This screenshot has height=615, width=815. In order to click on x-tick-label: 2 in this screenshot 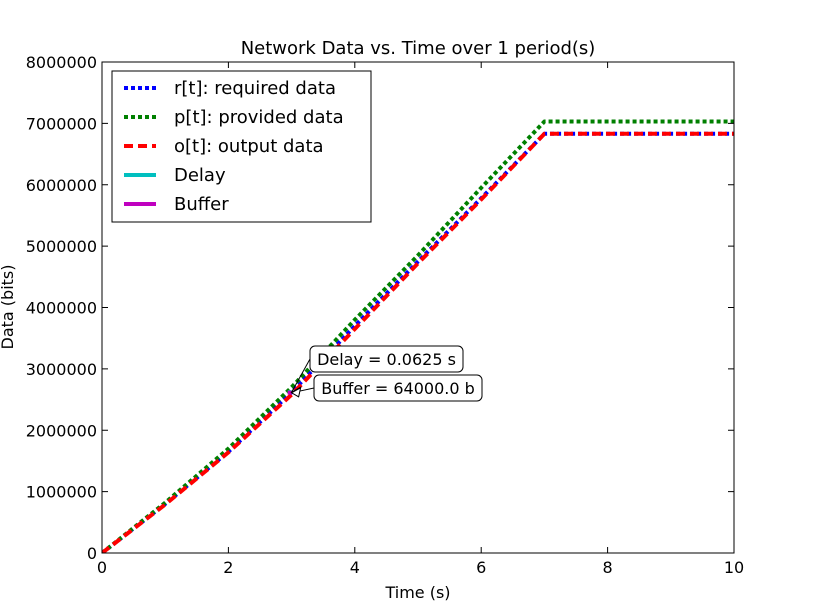, I will do `click(228, 567)`.